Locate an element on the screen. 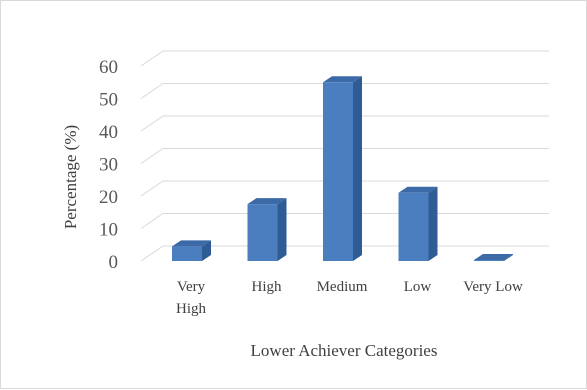  bar-low is located at coordinates (418, 223).